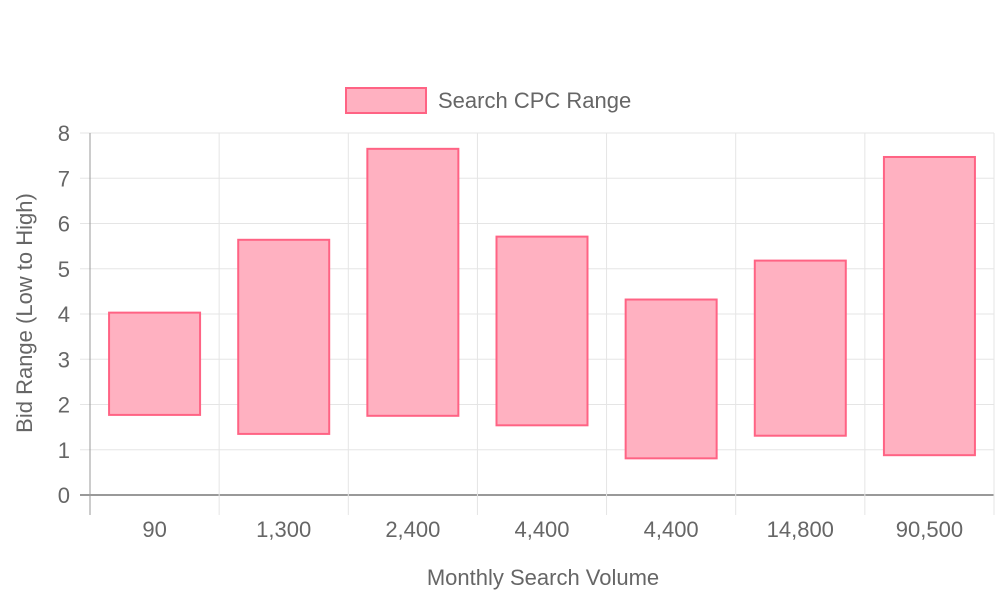 Image resolution: width=1000 pixels, height=600 pixels. I want to click on legend-label: Search CPC Range, so click(534, 100).